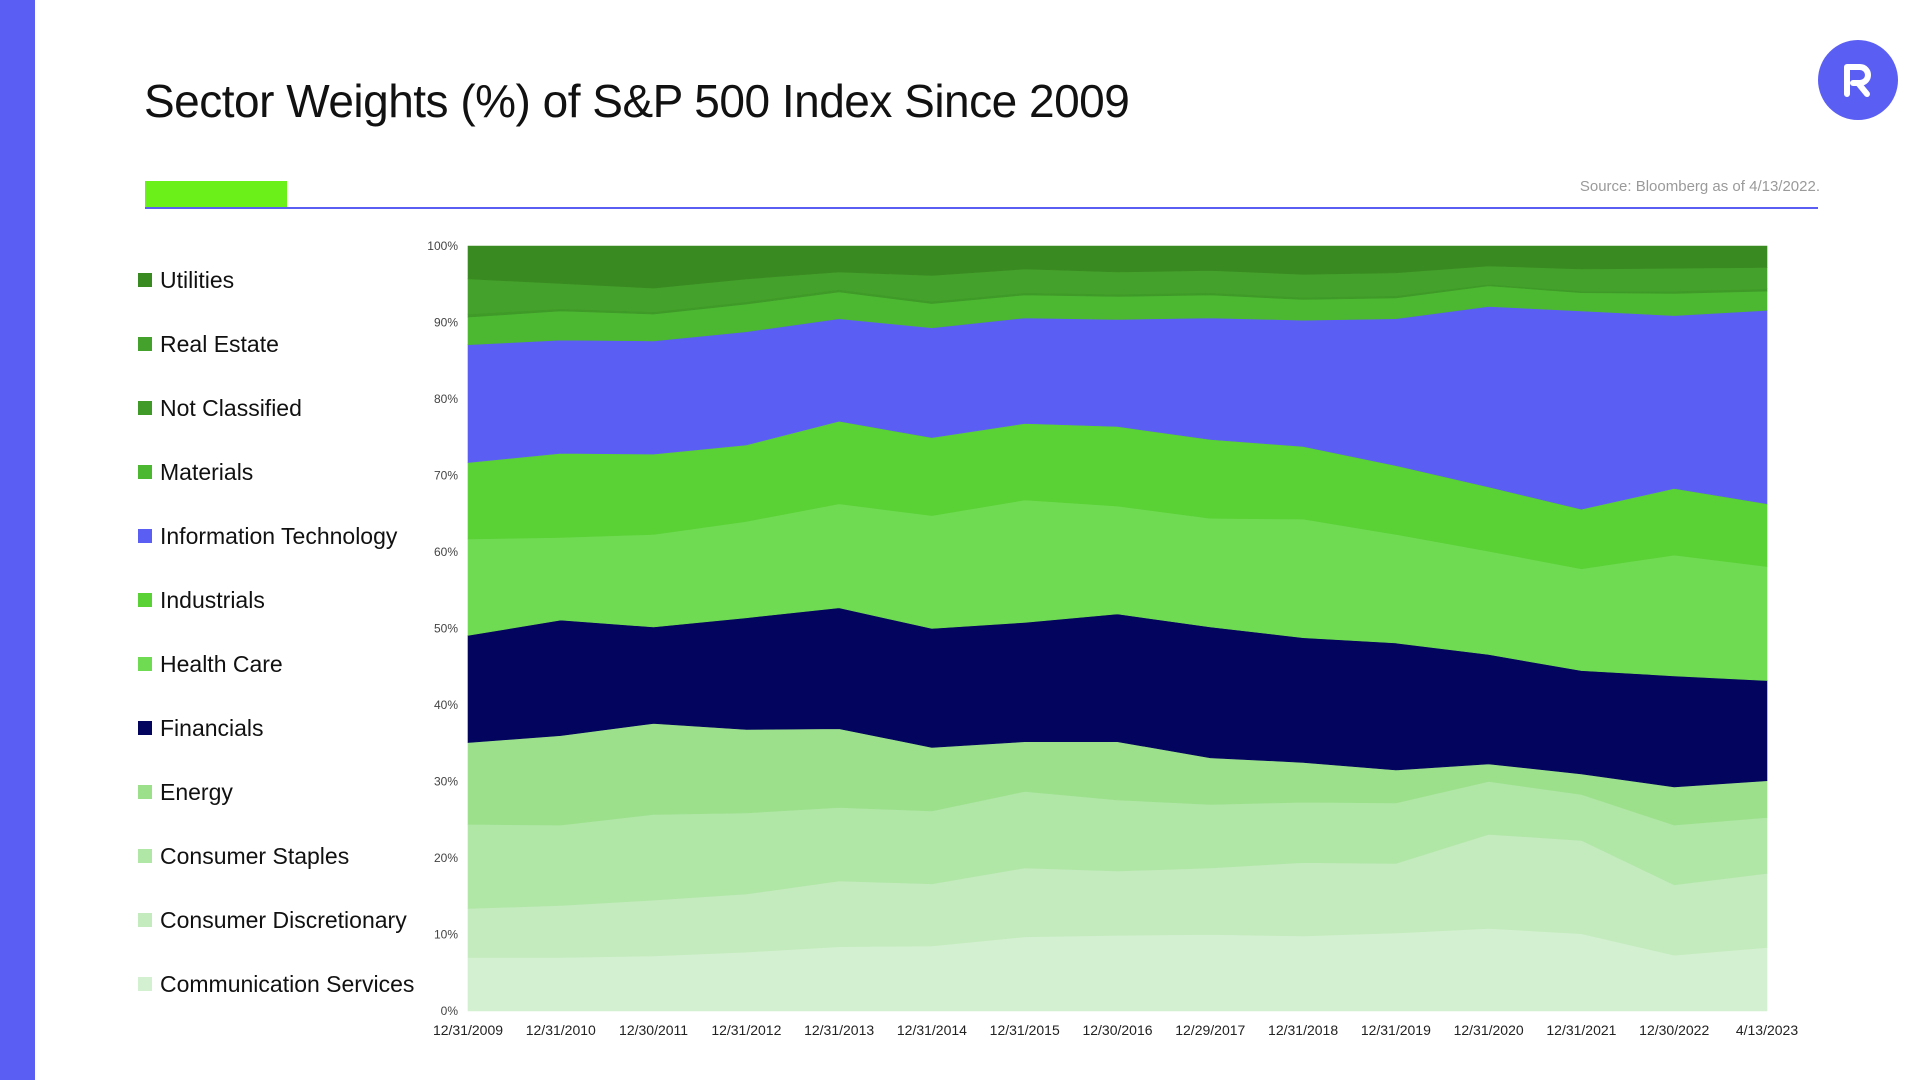 This screenshot has height=1080, width=1920. I want to click on x-tick-label: 4/13/2023, so click(1767, 1030).